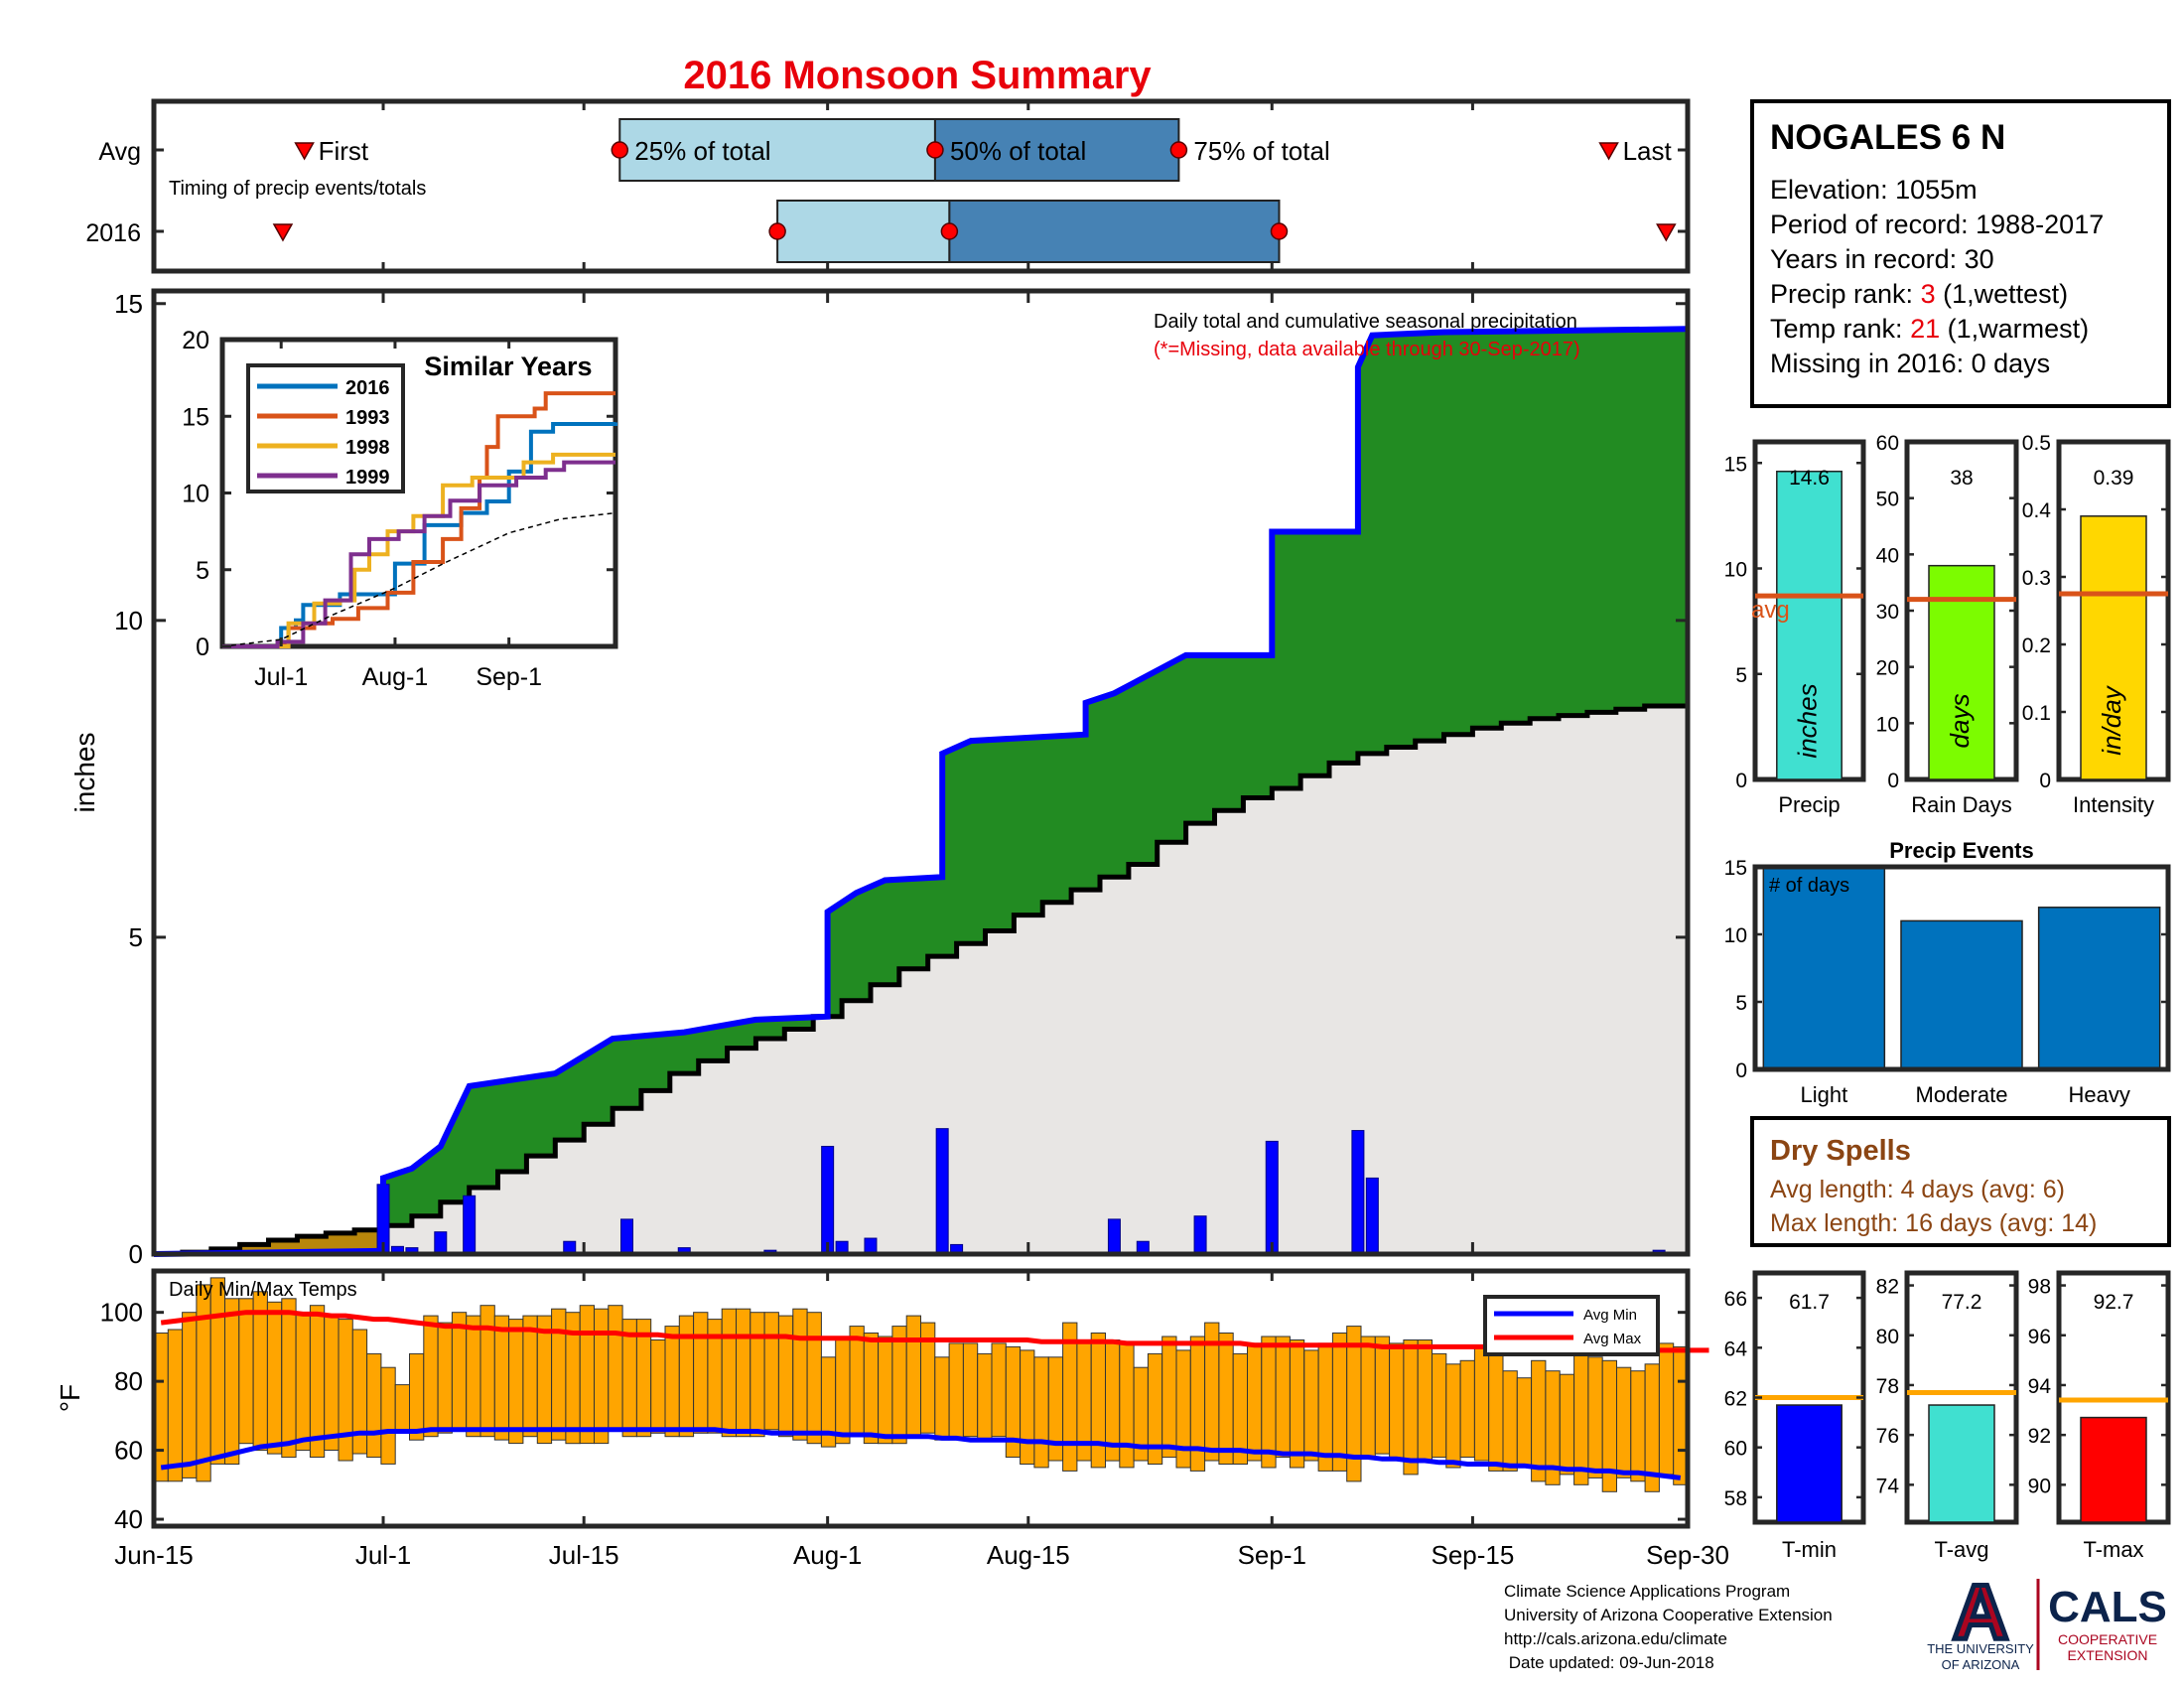 The width and height of the screenshot is (2184, 1688). What do you see at coordinates (70, 1398) in the screenshot?
I see `temps-ylabel: °F` at bounding box center [70, 1398].